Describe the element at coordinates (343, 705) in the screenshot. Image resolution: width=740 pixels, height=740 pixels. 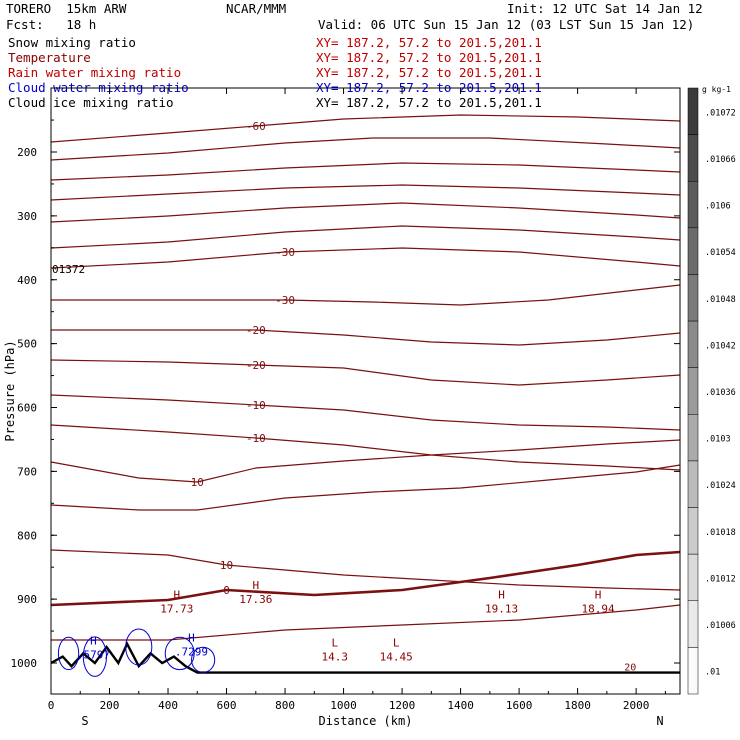
I see `x-tick-label: 1000` at that location.